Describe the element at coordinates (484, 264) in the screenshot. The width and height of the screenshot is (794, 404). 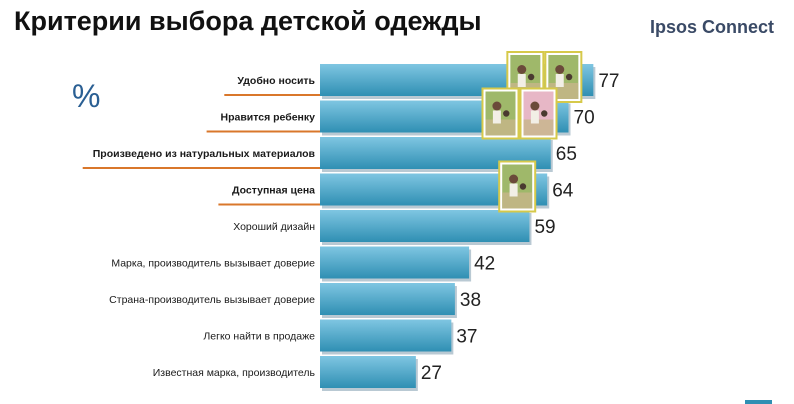
I see `value-label: 42` at that location.